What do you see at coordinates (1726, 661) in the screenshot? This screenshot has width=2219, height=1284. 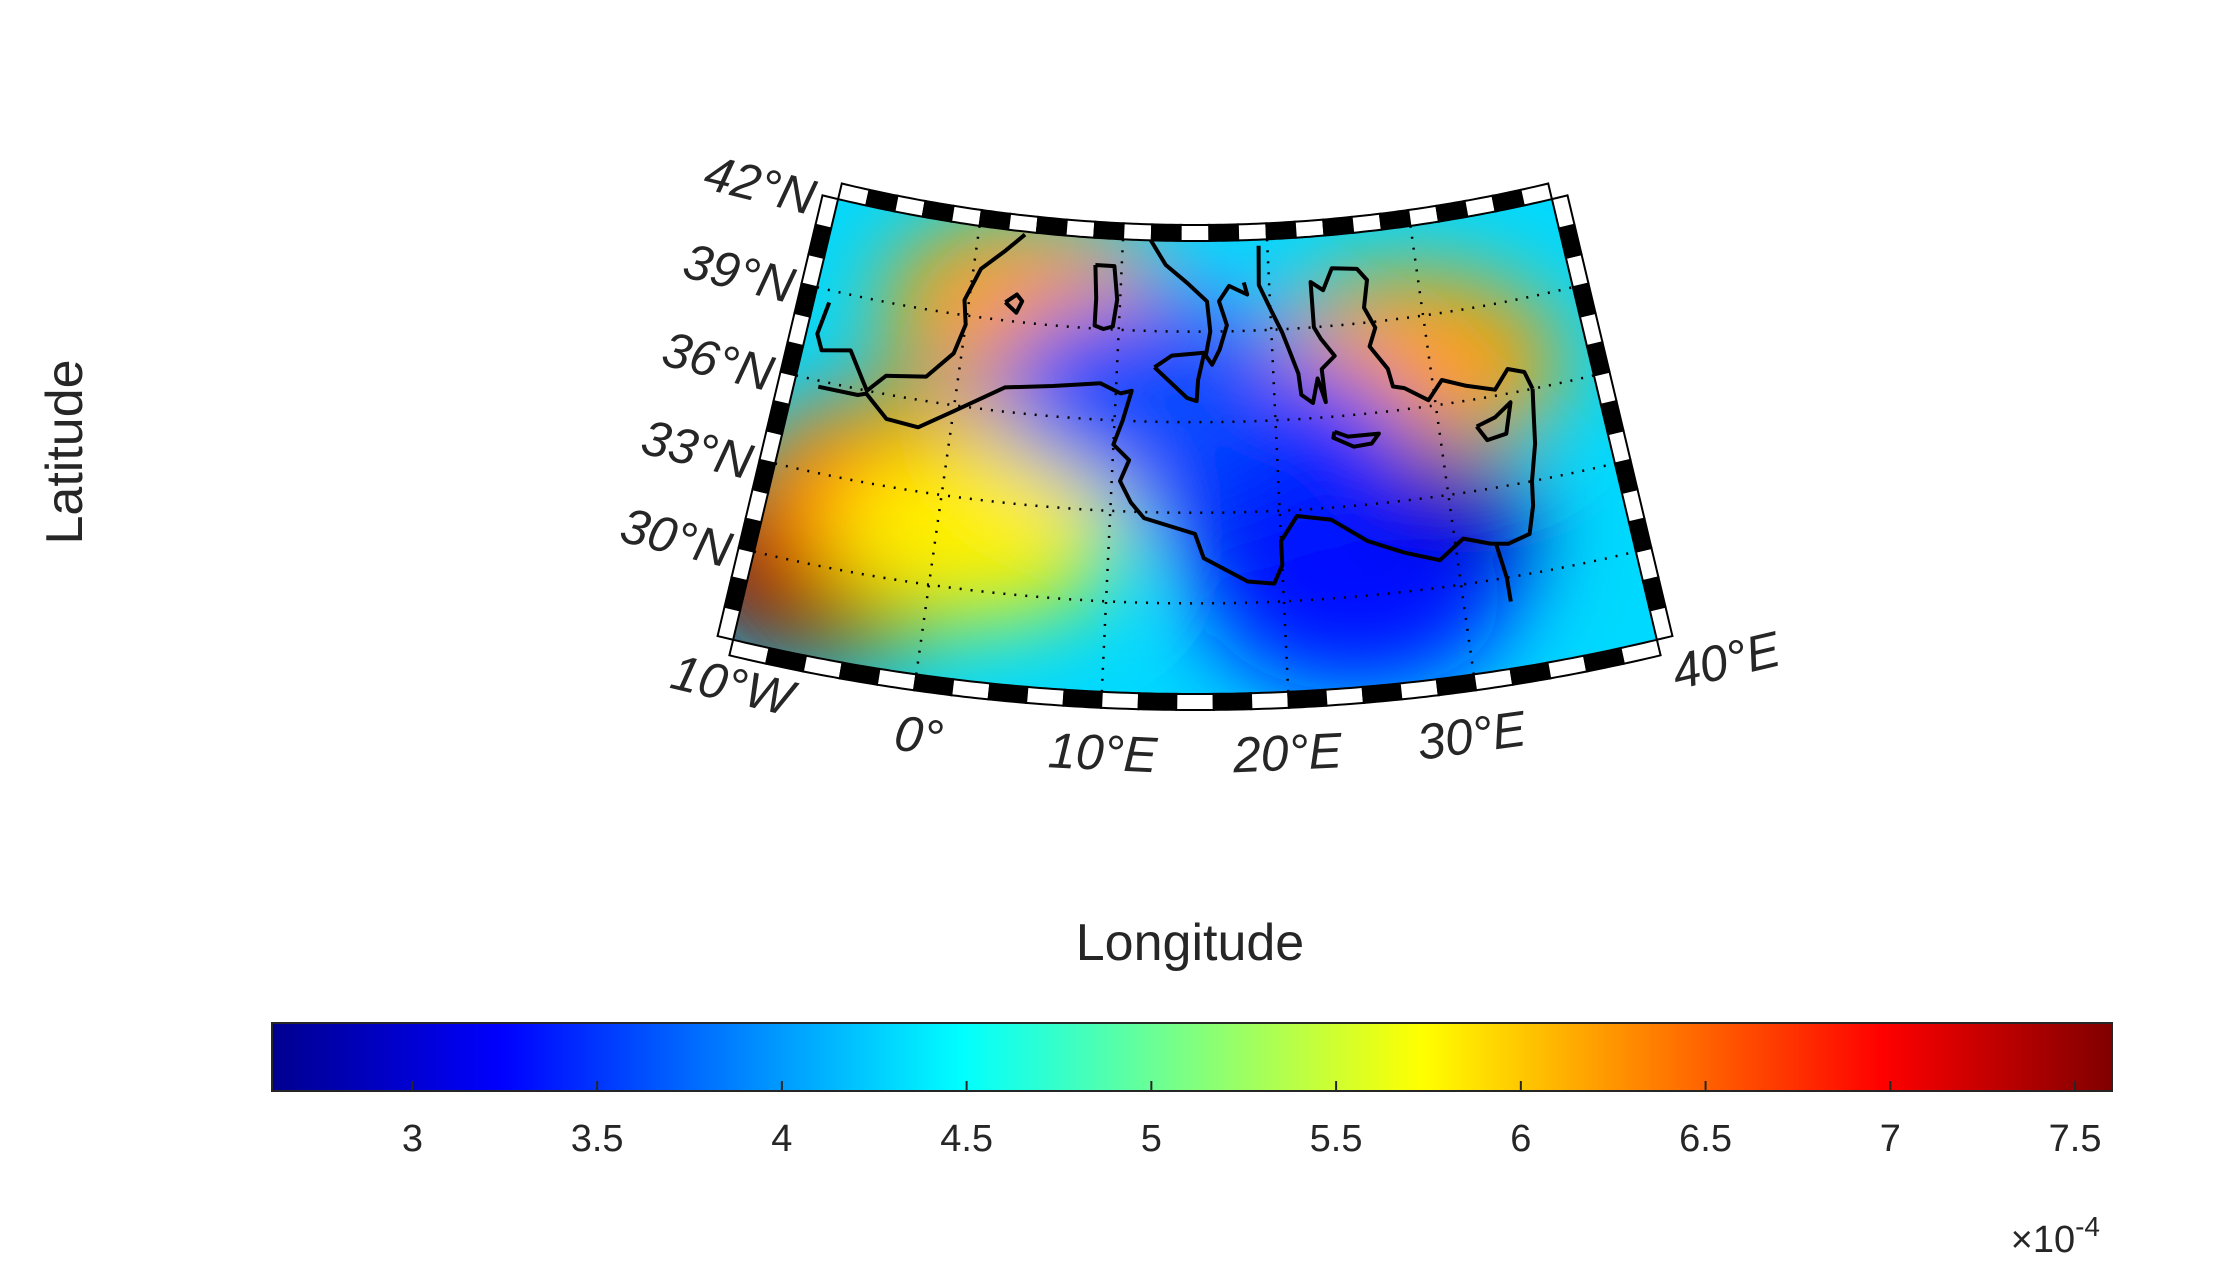 I see `lon-label: 40°E` at bounding box center [1726, 661].